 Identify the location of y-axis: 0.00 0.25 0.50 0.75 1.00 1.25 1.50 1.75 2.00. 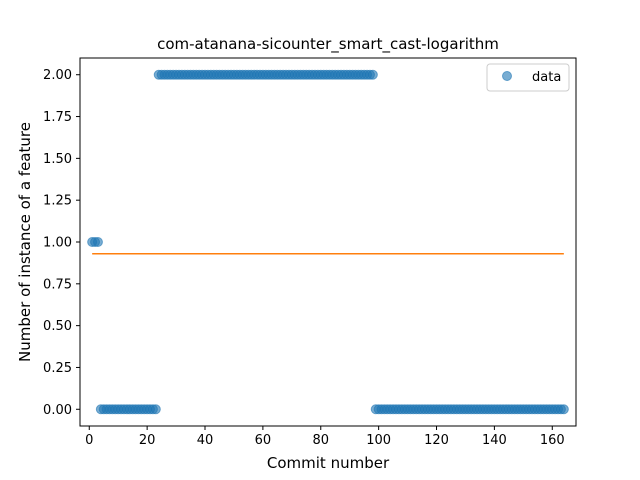
(61, 243).